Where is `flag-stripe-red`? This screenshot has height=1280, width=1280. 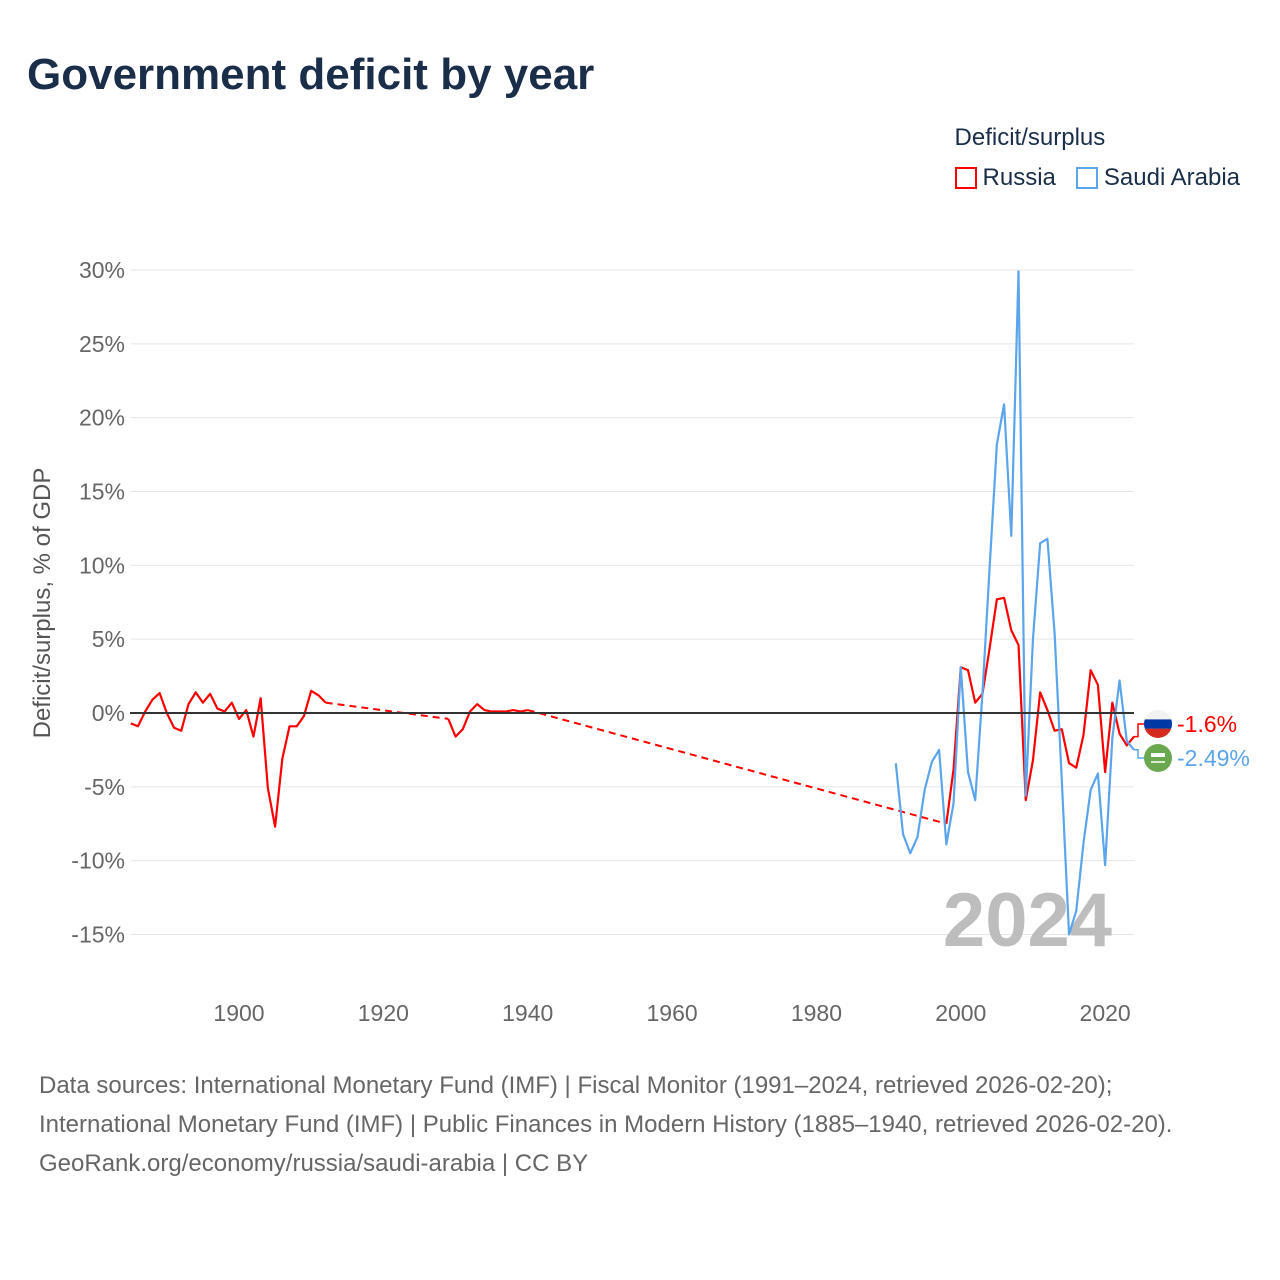 flag-stripe-red is located at coordinates (1158, 733).